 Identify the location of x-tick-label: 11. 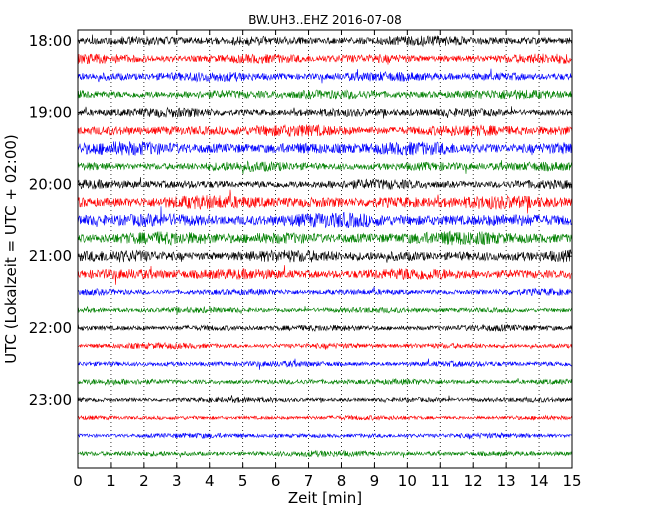
(440, 481).